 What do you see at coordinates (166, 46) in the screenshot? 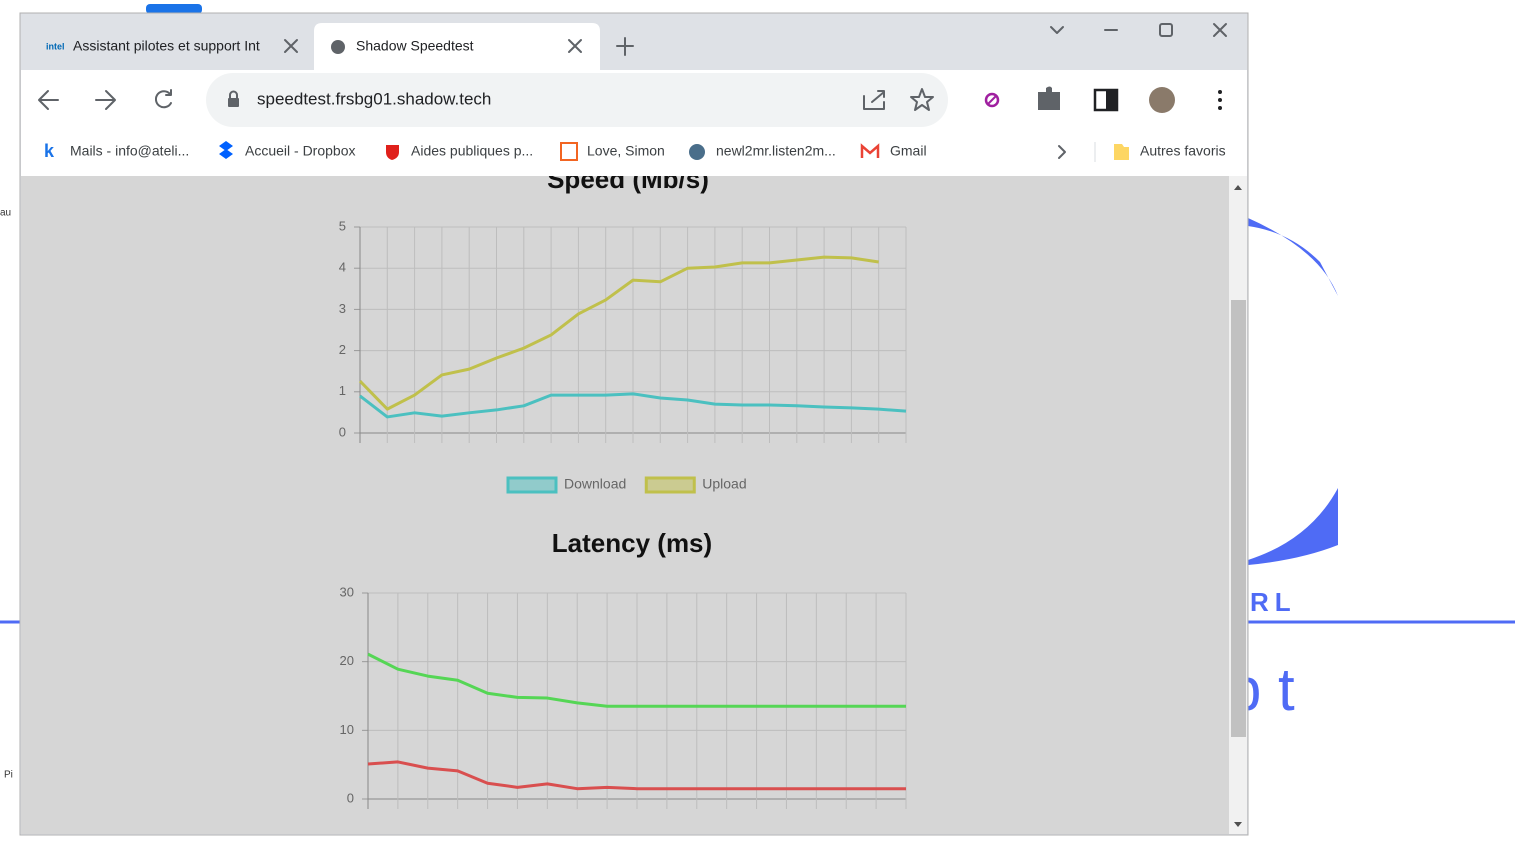
I see `tab-title: Assistant pilotes et support Int` at bounding box center [166, 46].